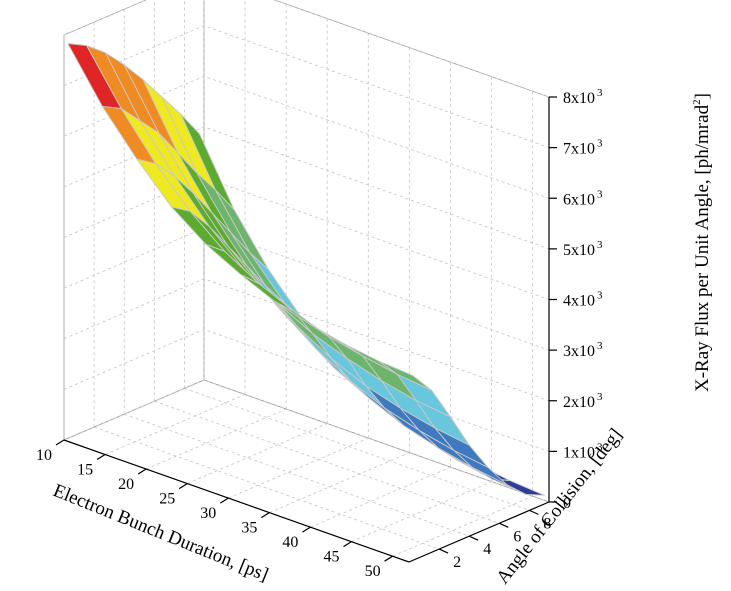 The image size is (731, 591). I want to click on x-tick-label: 35, so click(249, 528).